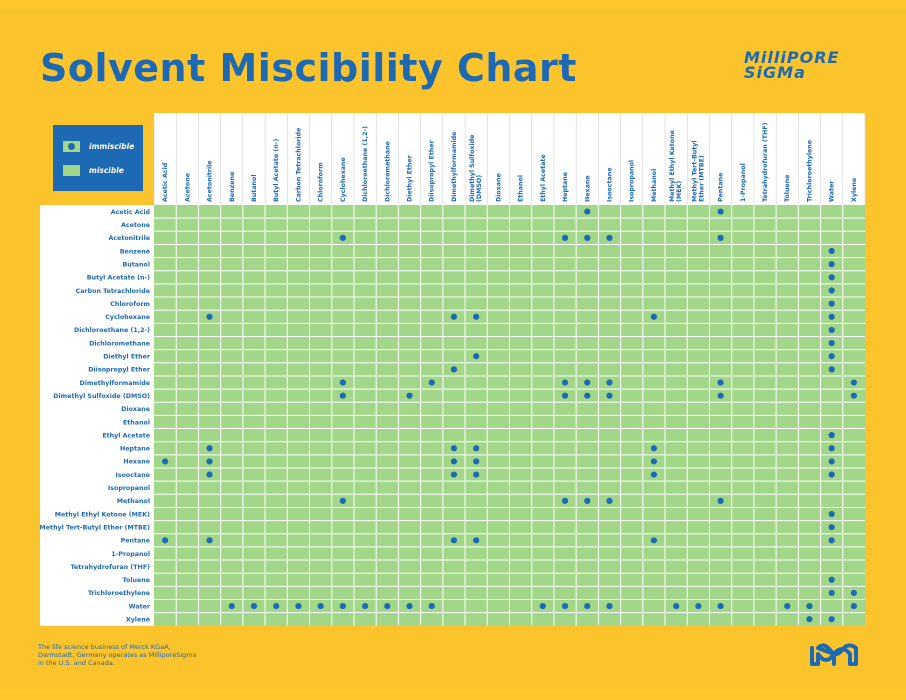  I want to click on row-label: Dimethyl Sulfoxide (DMSO), so click(101, 396).